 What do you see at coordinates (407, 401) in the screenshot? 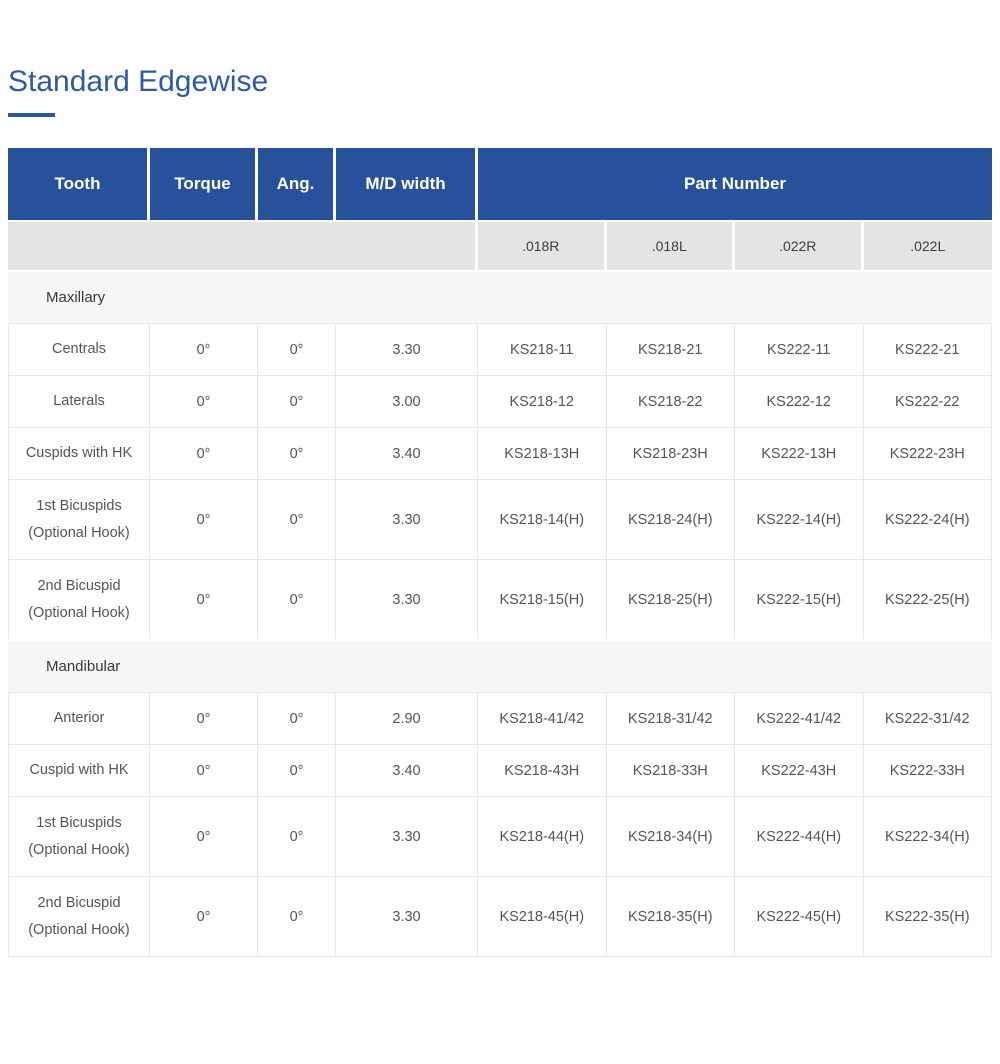
I see `md-width-cell: 3.00` at bounding box center [407, 401].